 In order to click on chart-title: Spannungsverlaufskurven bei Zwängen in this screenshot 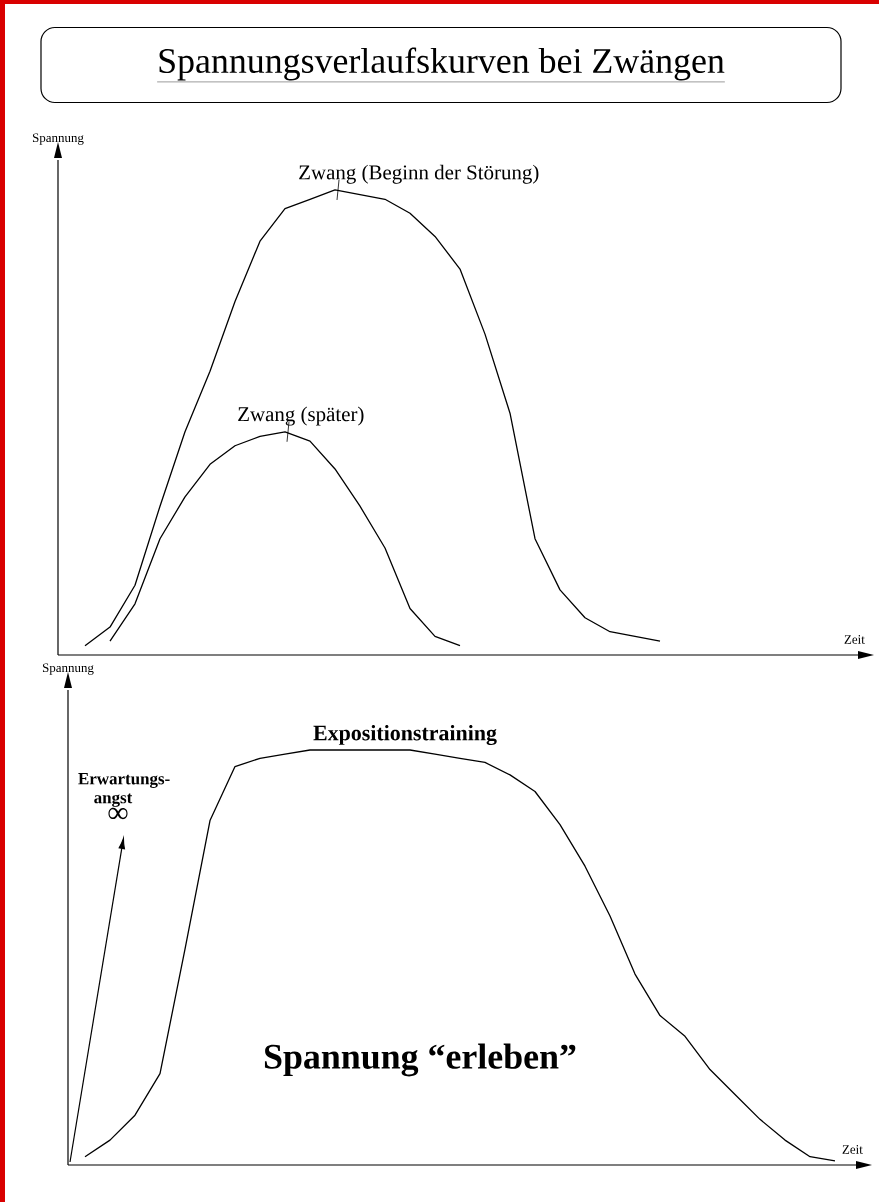, I will do `click(442, 64)`.